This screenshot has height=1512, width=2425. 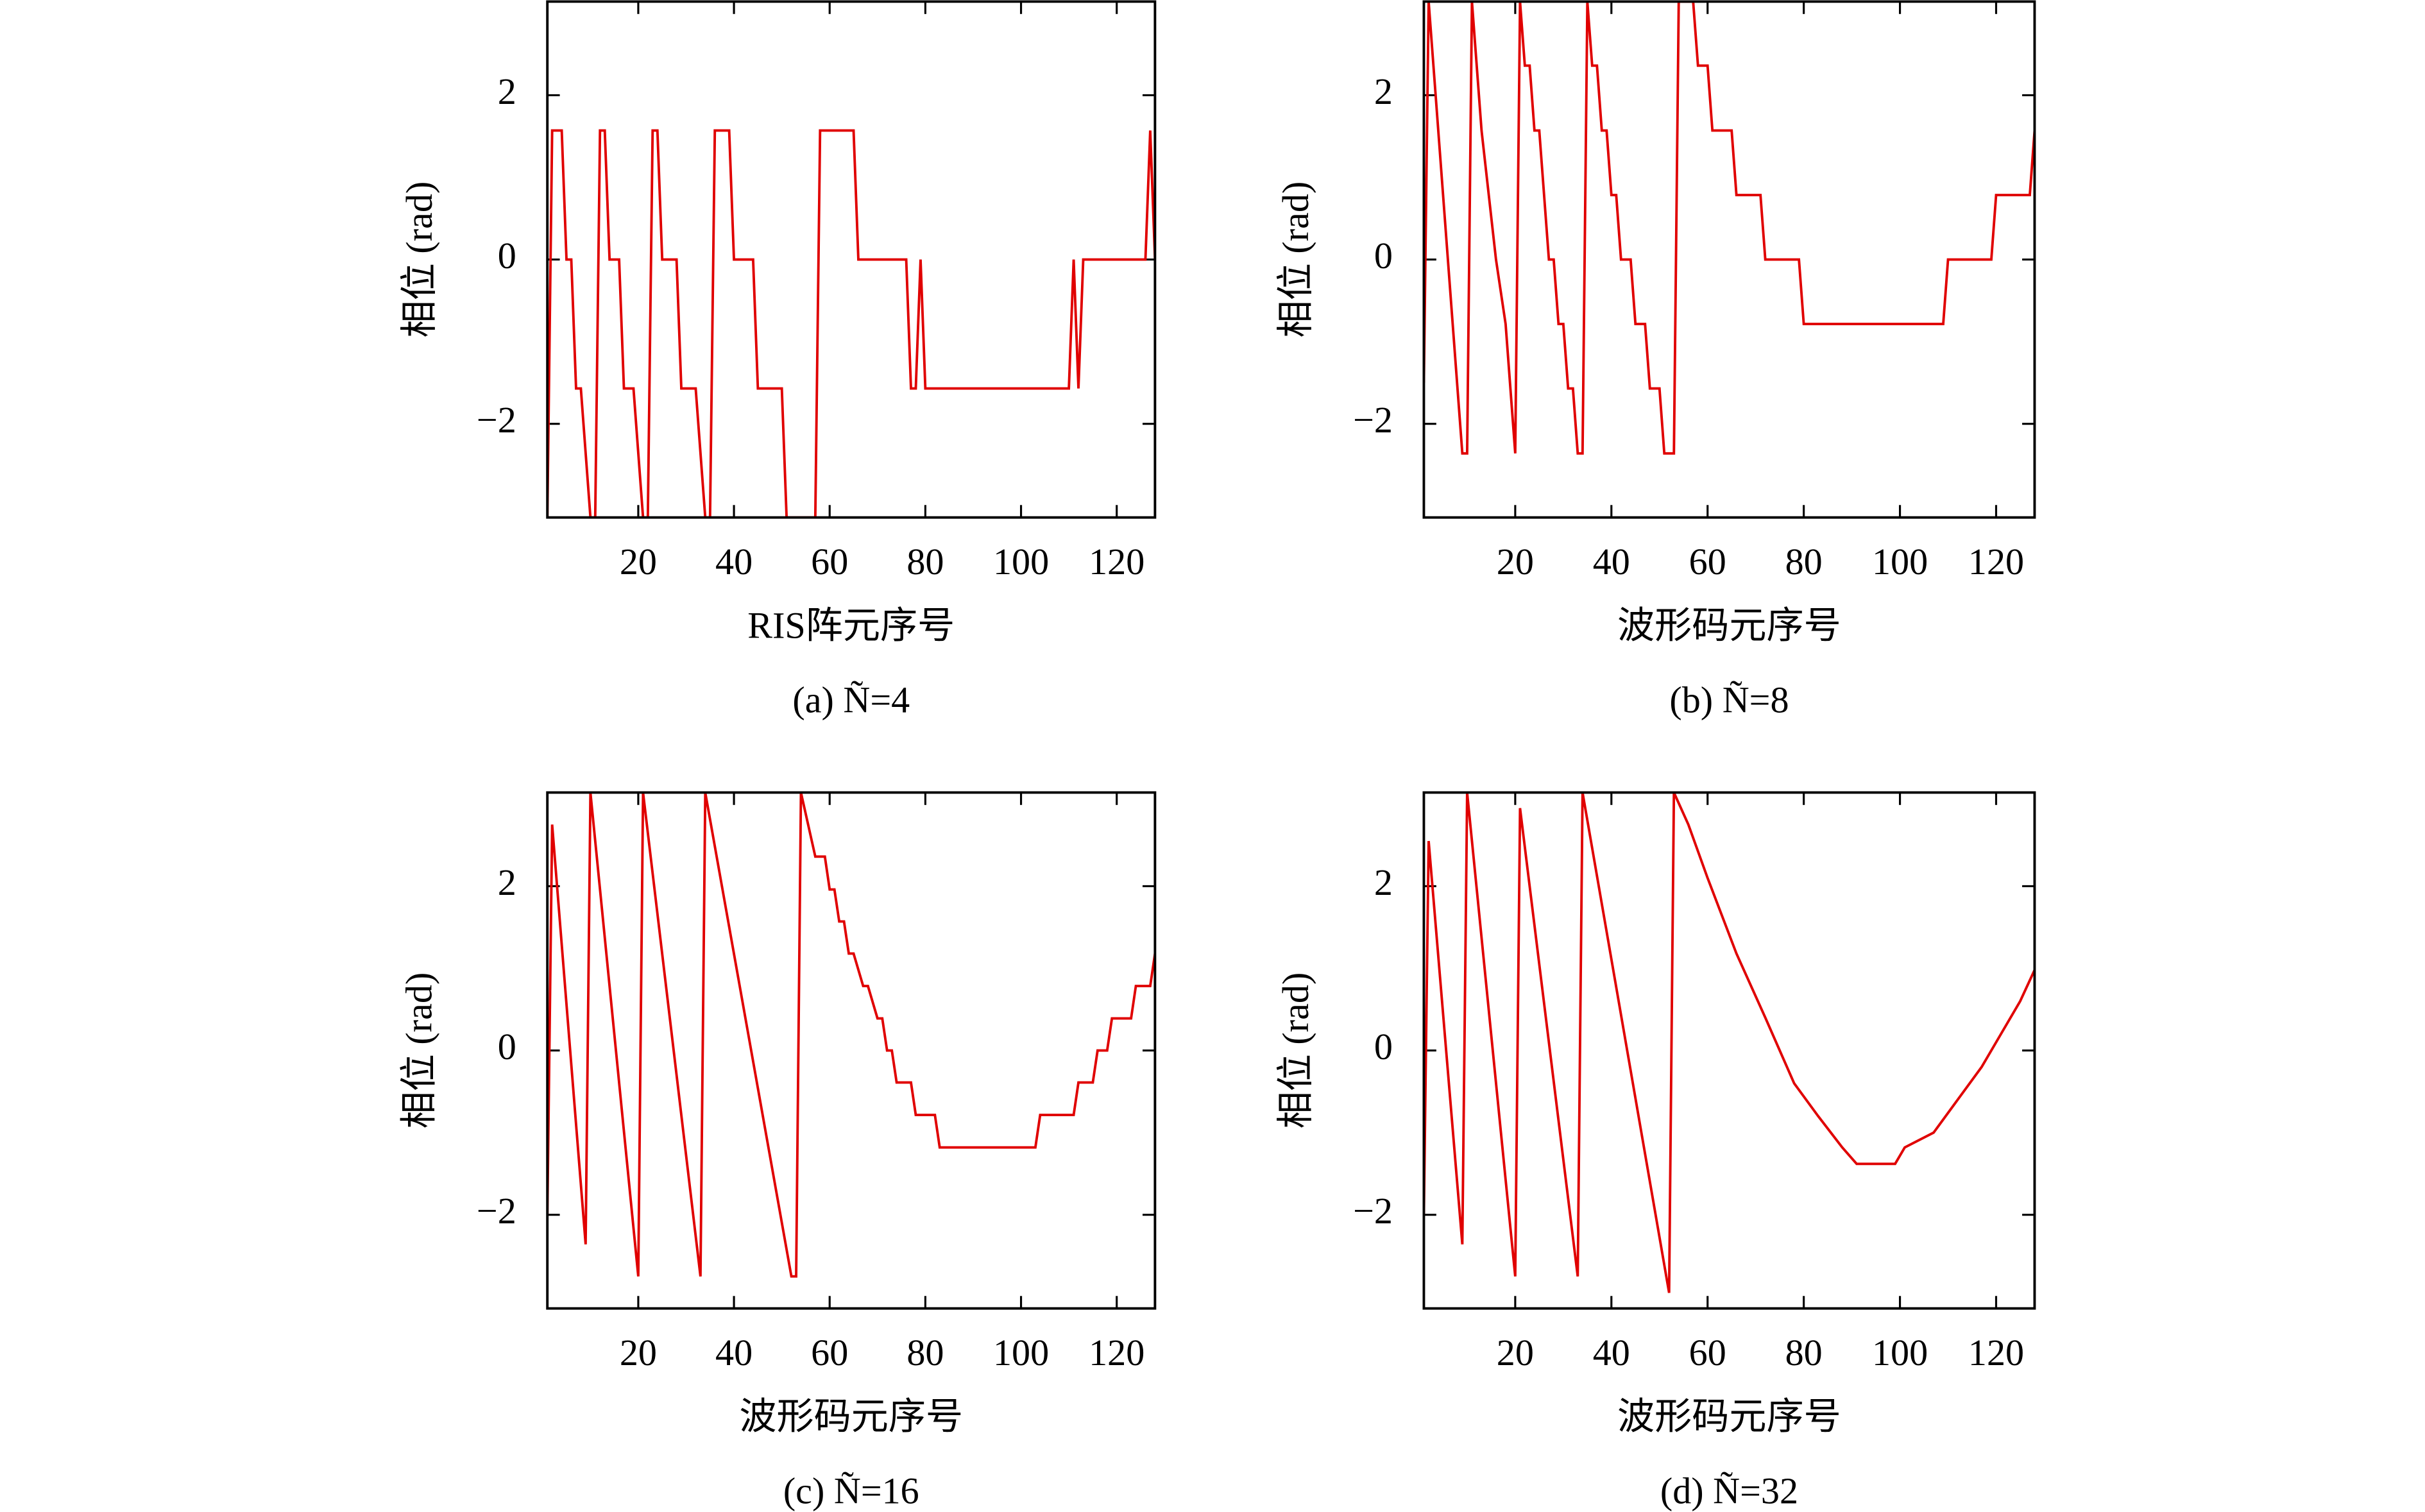 I want to click on caption: (d) Ñ=32, so click(x=1729, y=1491).